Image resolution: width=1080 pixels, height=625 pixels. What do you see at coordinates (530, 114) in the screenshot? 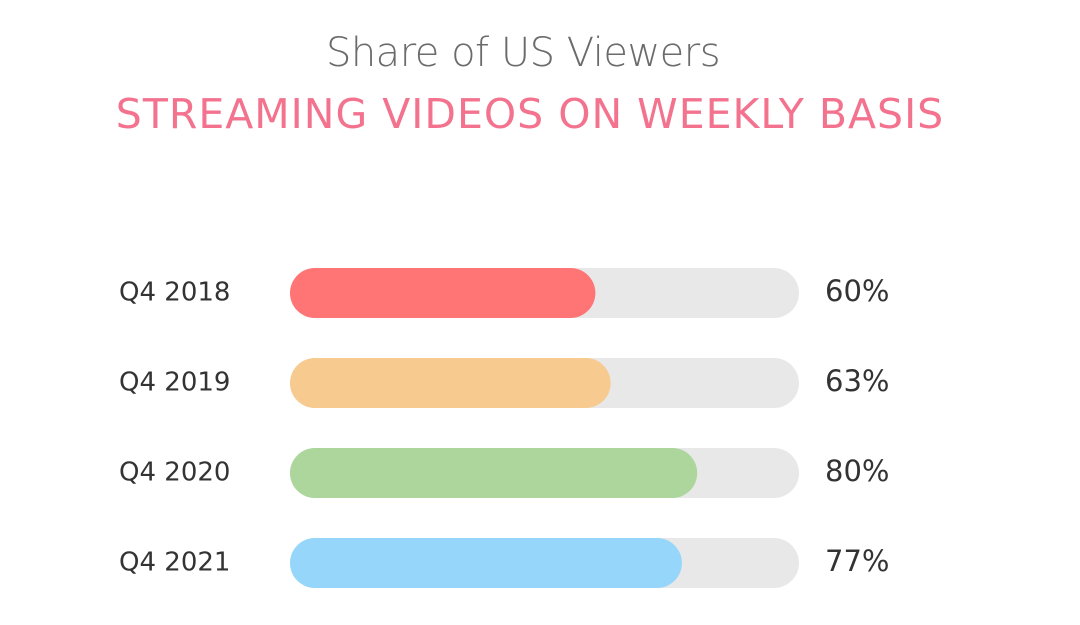
I see `chart-subtitle: STREAMING VIDEOS ON WEEKLY BASIS` at bounding box center [530, 114].